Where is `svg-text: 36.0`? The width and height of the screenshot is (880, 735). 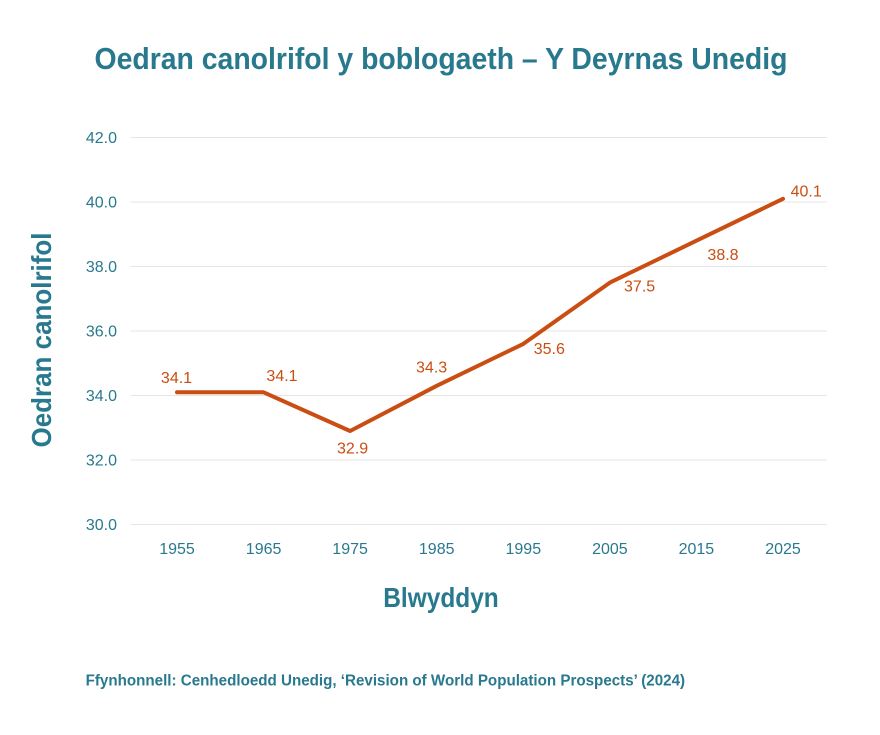 svg-text: 36.0 is located at coordinates (101, 332).